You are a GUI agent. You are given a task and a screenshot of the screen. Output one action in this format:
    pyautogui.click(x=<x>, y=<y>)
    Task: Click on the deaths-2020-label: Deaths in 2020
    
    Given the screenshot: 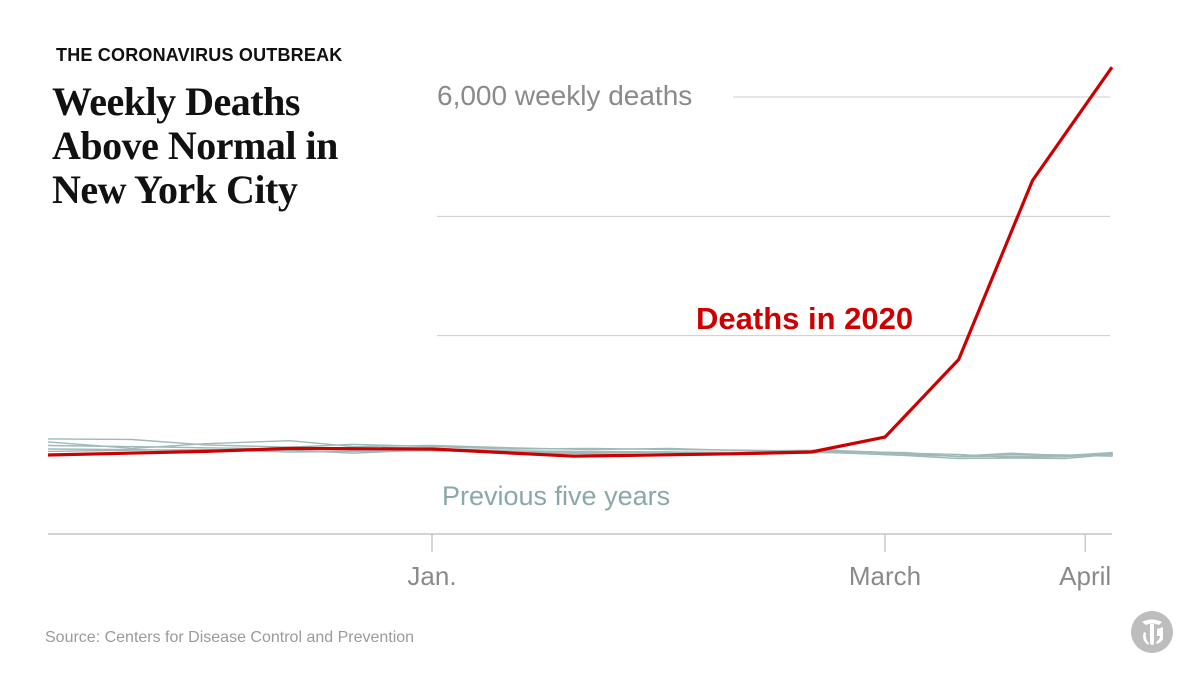 What is the action you would take?
    pyautogui.click(x=804, y=318)
    